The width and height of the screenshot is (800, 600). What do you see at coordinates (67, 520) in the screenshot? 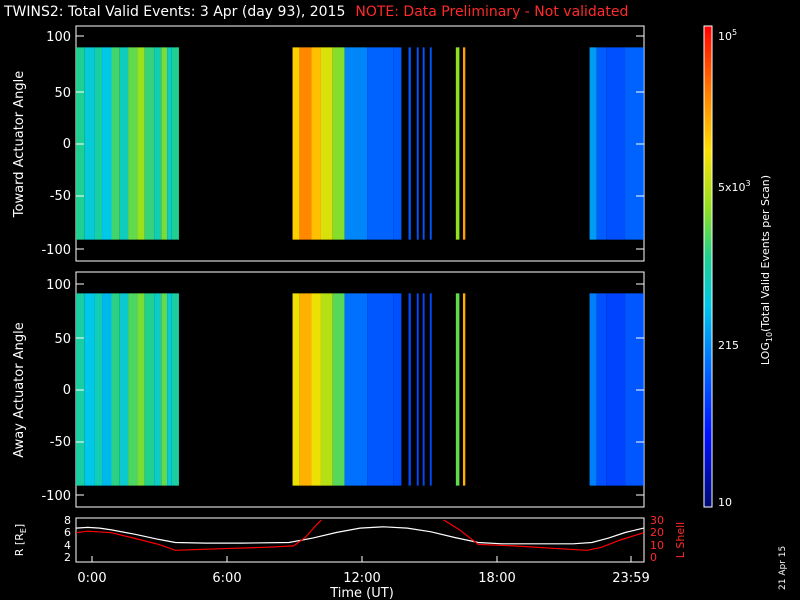
I see `orbit-ytick: 8` at bounding box center [67, 520].